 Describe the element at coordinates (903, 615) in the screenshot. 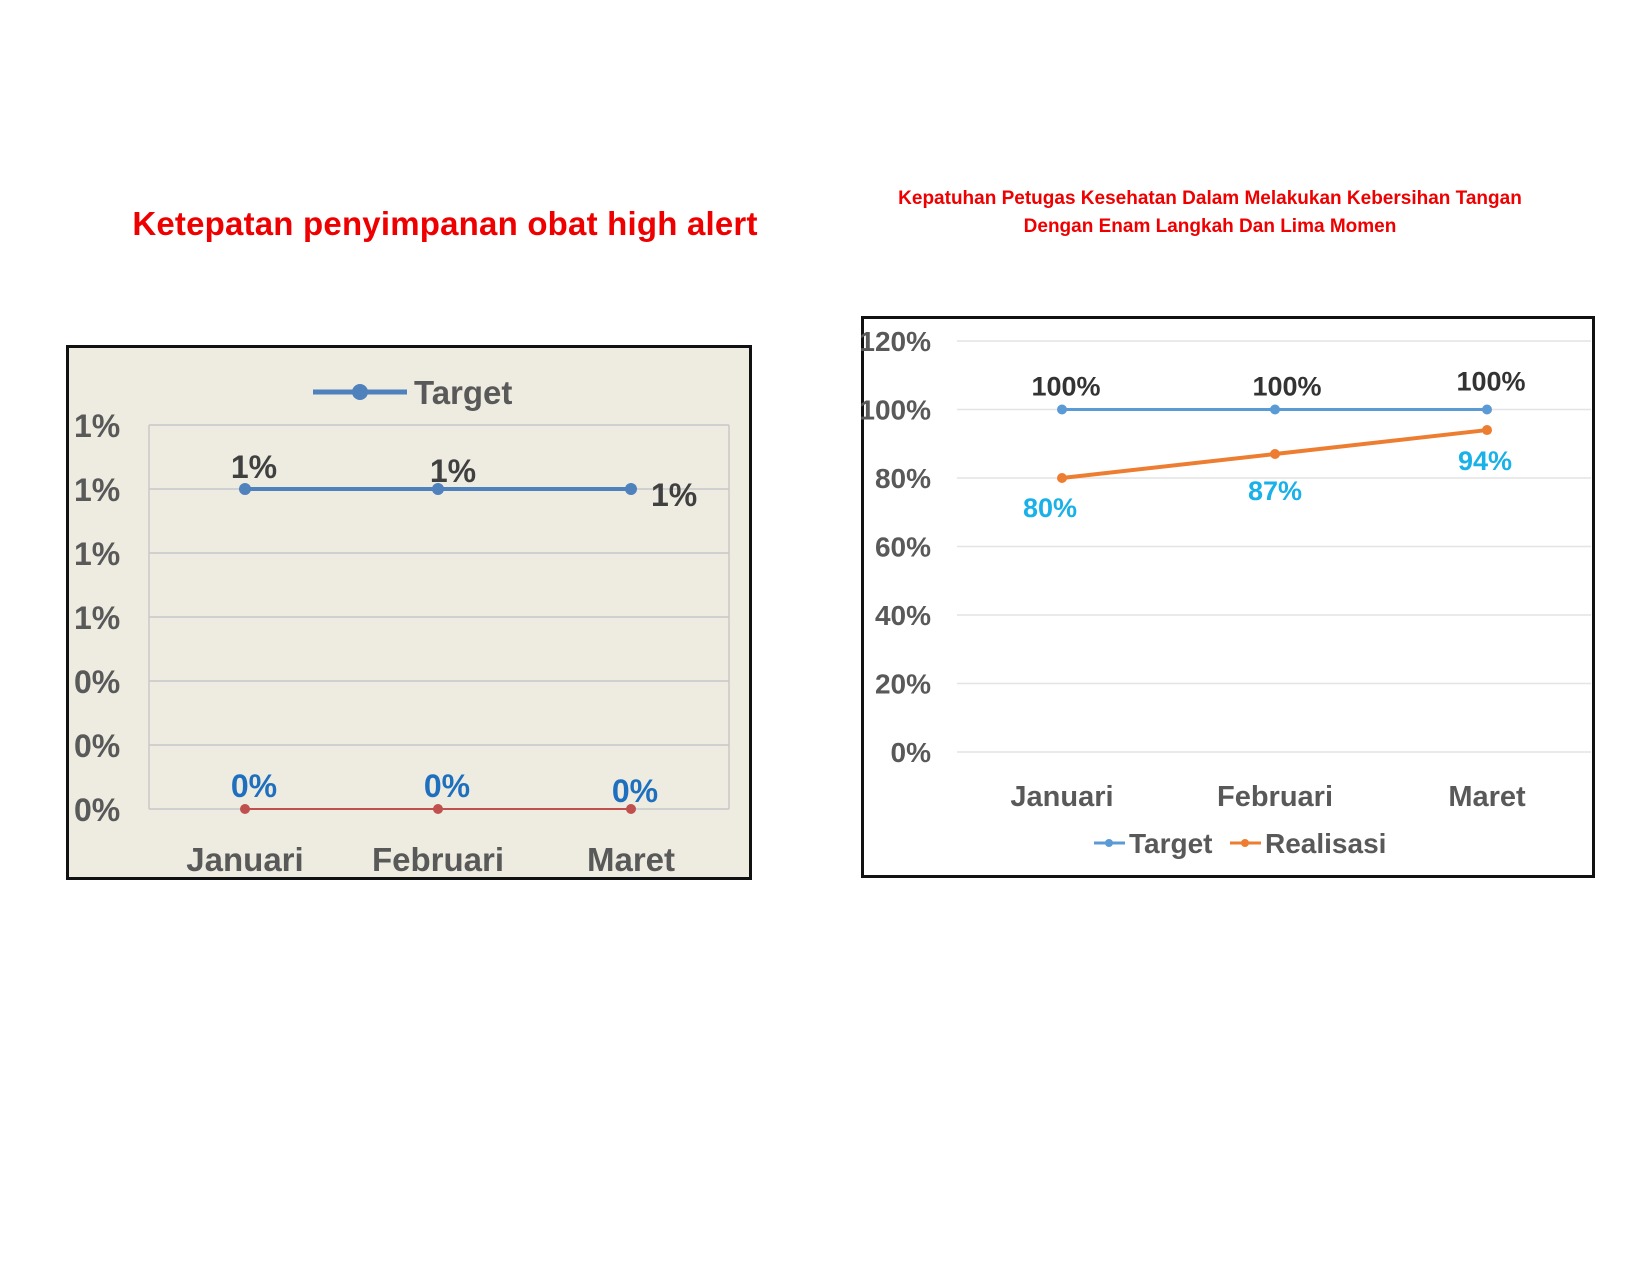

I see `chart2-y-tick-label: 40%` at that location.